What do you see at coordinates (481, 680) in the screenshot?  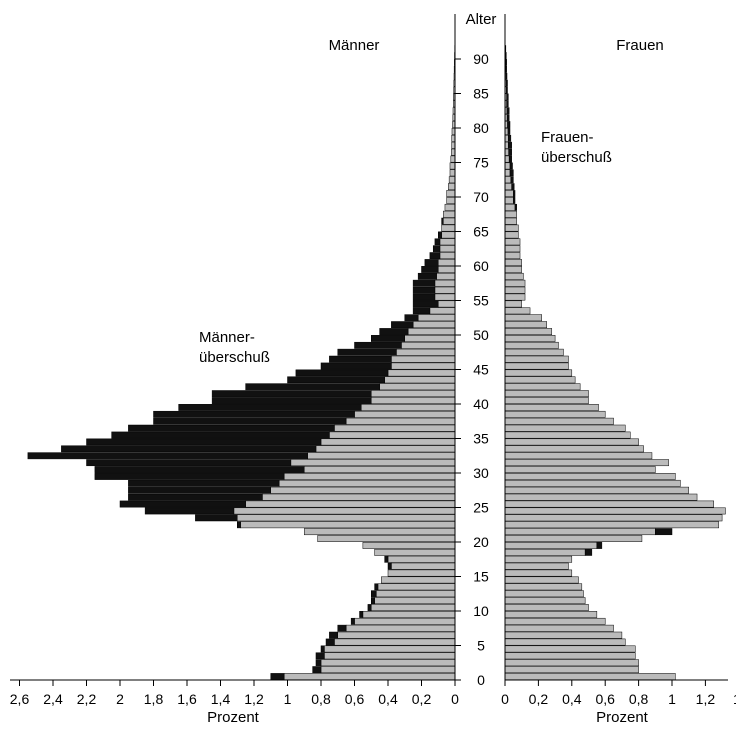 I see `age-tick-label: 0` at bounding box center [481, 680].